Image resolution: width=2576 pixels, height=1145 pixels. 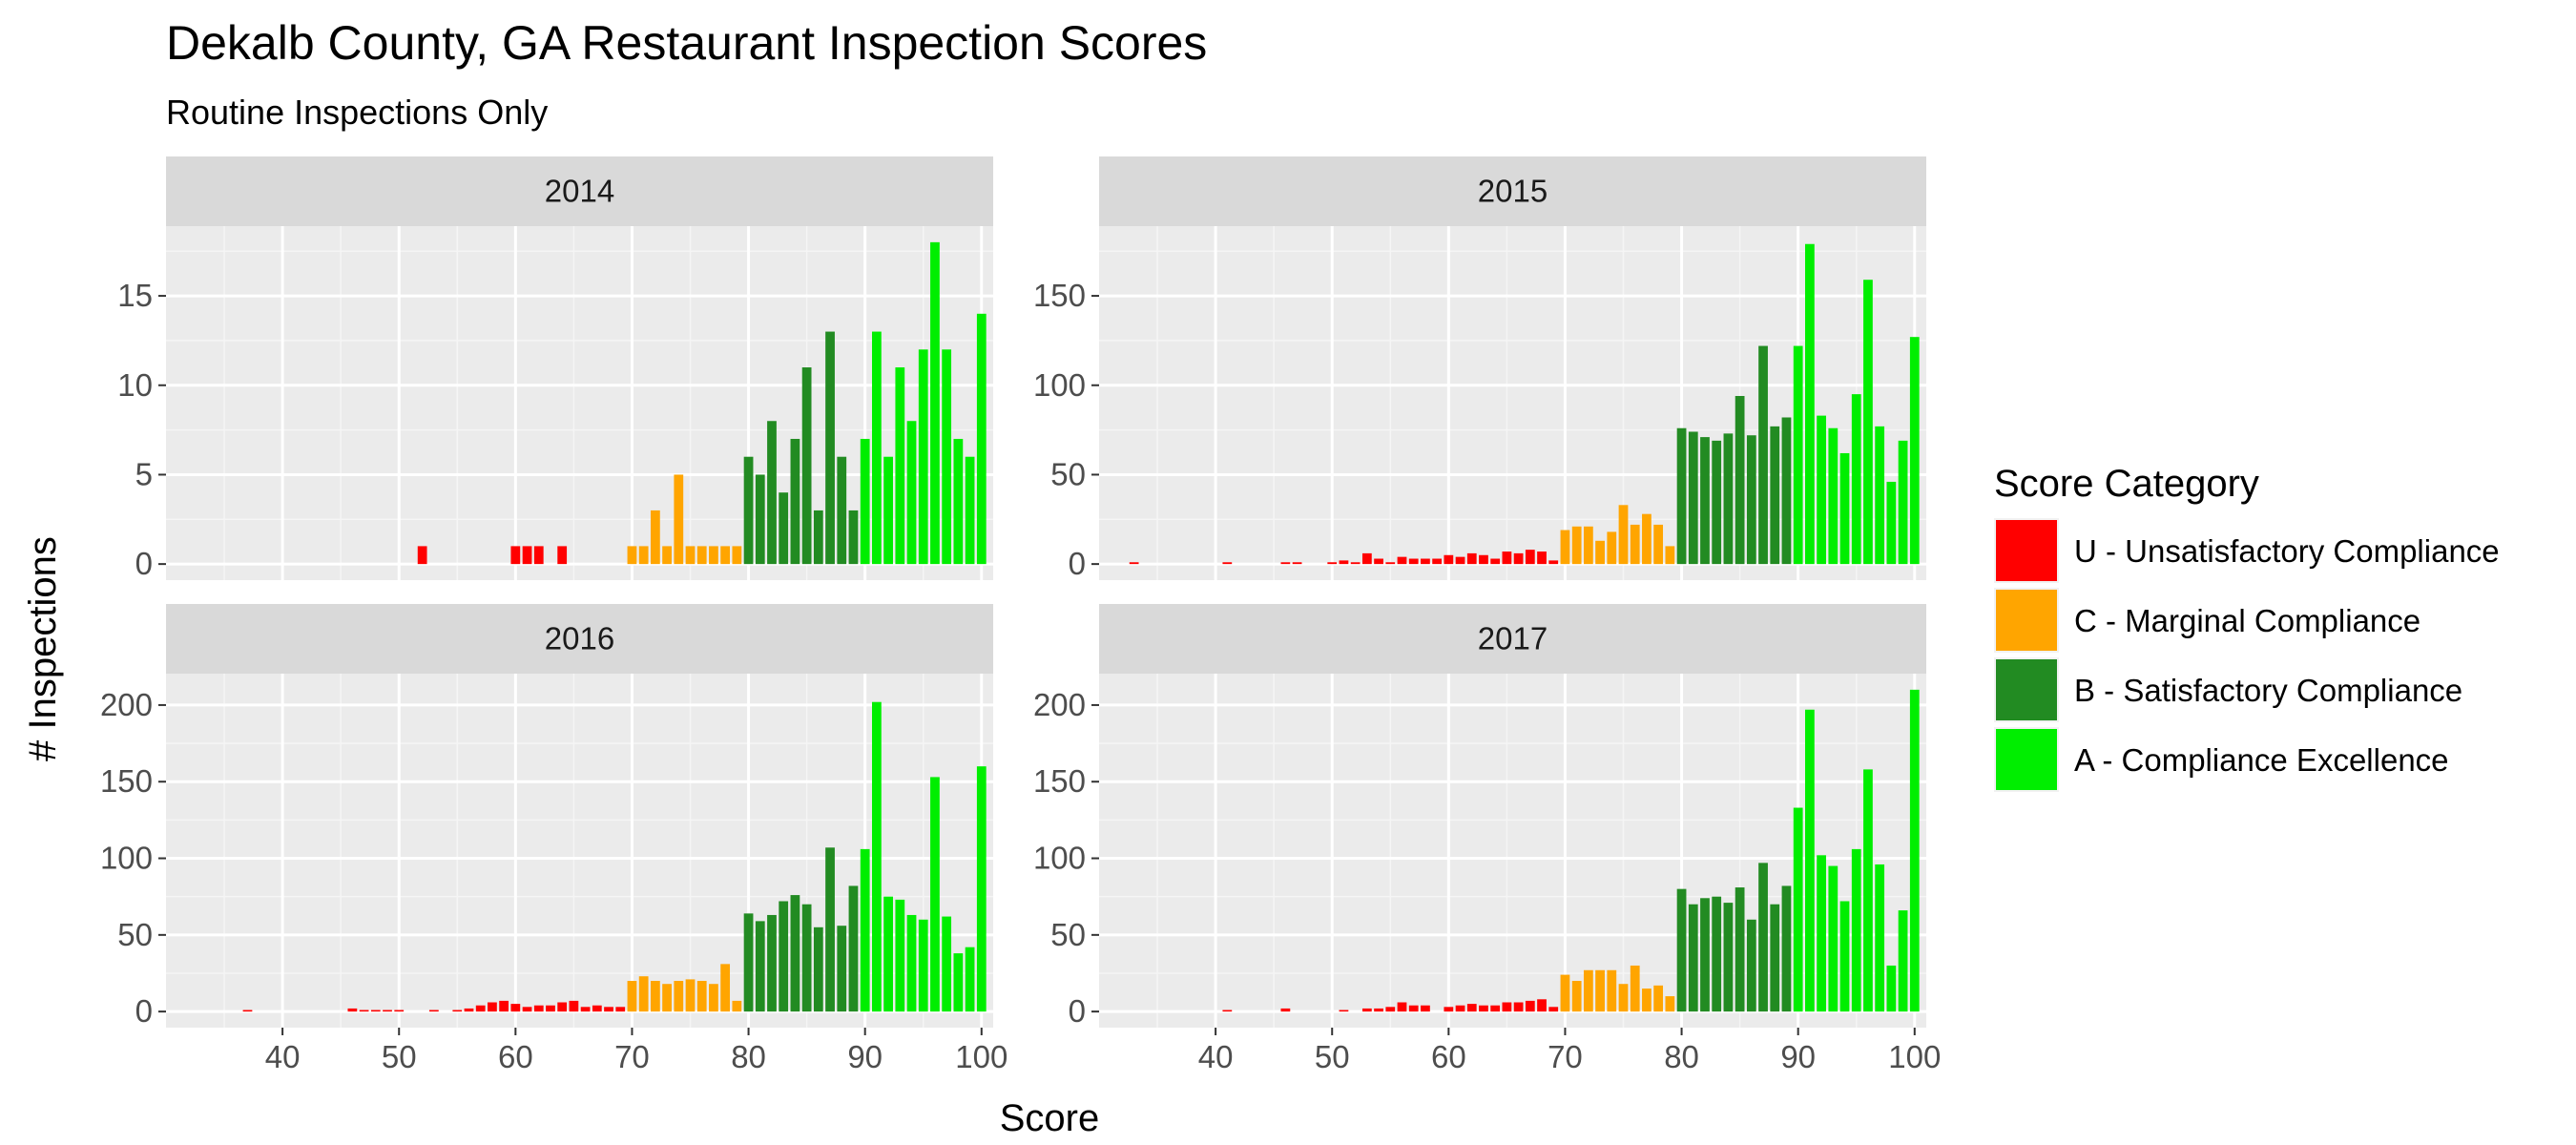 I want to click on x-tick-label: 60, so click(x=1448, y=1056).